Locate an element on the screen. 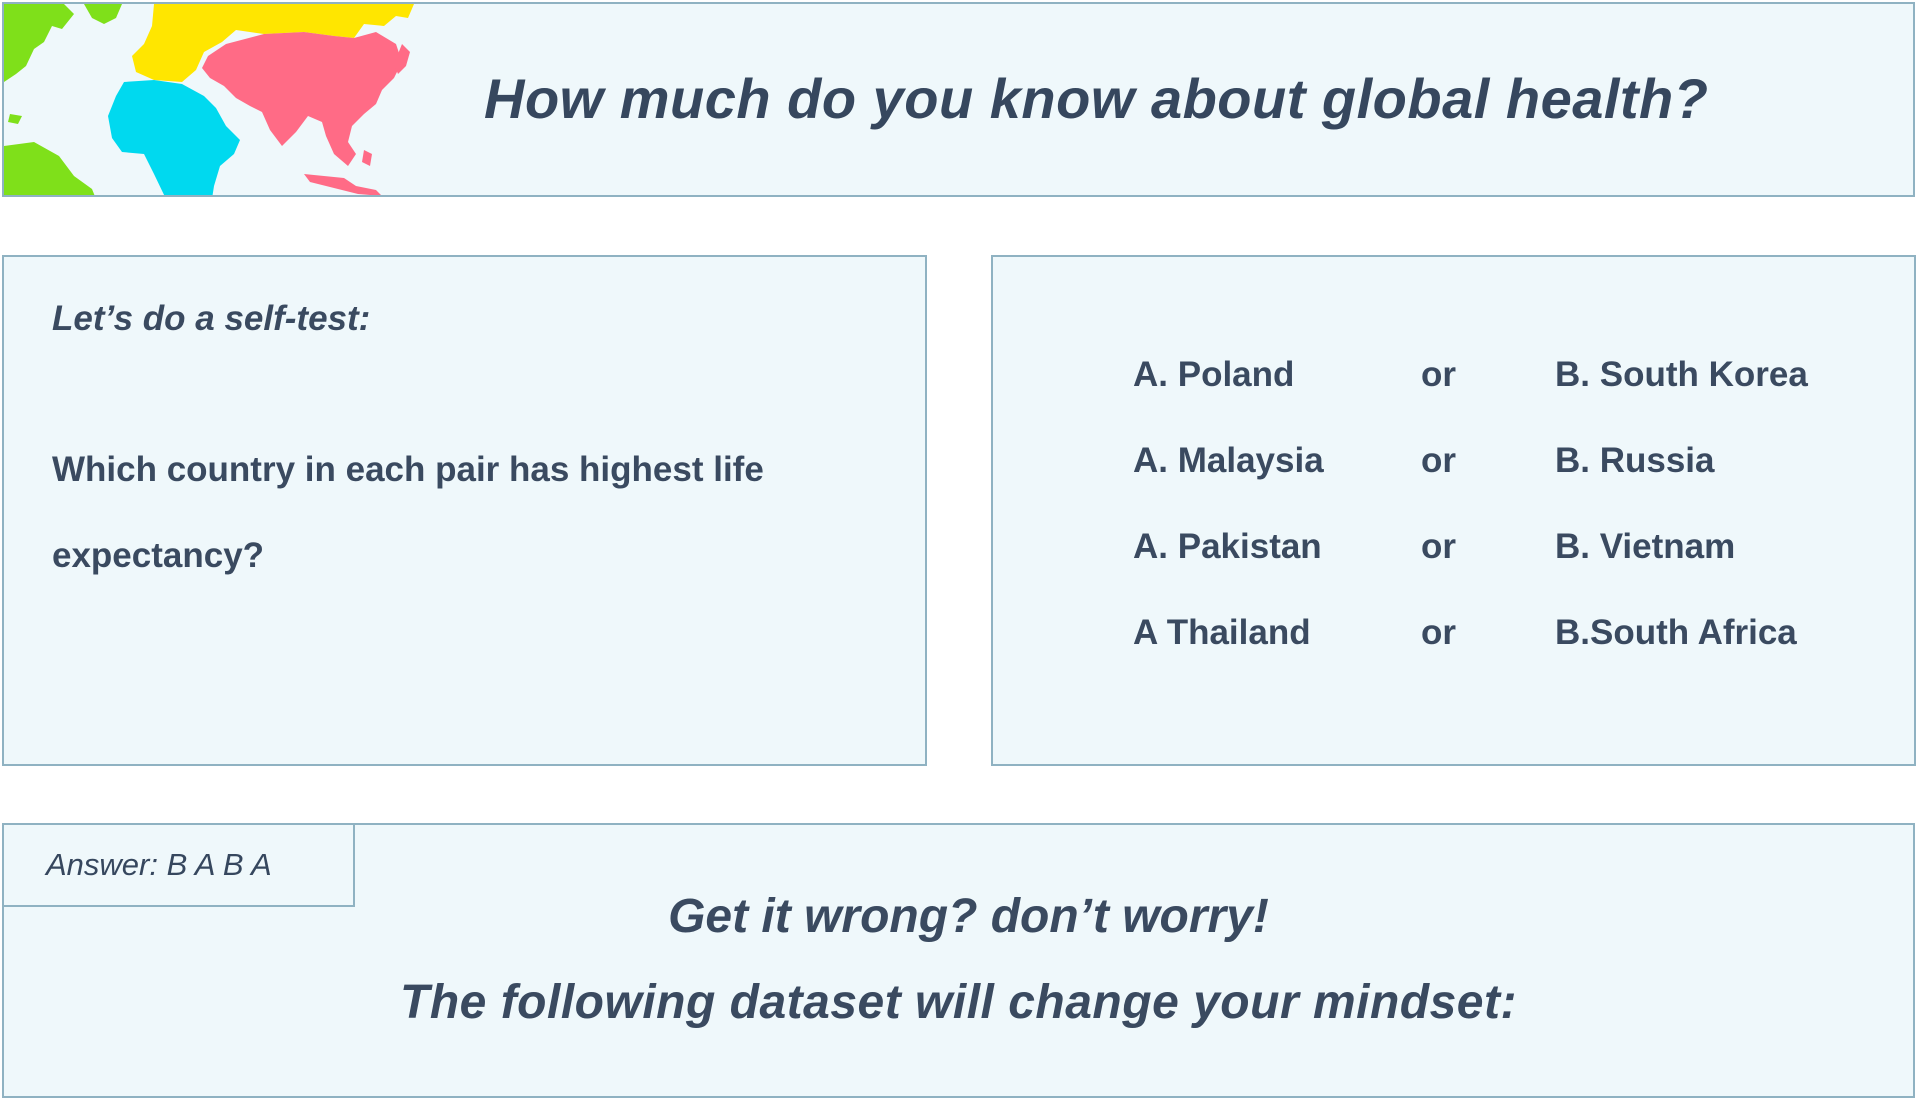 This screenshot has width=1918, height=1100. map-indonesia is located at coordinates (342, 184).